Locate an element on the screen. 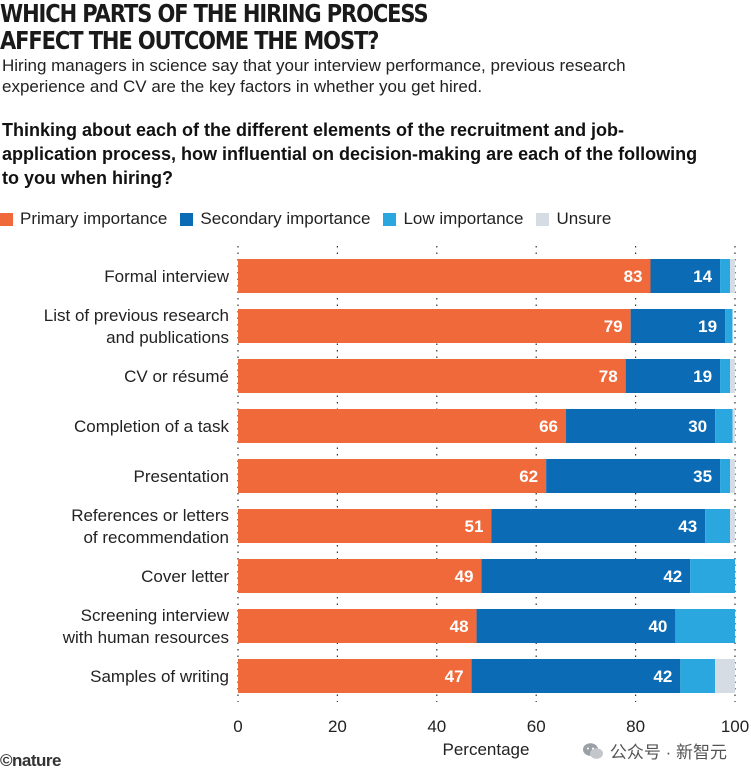 The image size is (751, 778). bar-7-primary-importance is located at coordinates (360, 576).